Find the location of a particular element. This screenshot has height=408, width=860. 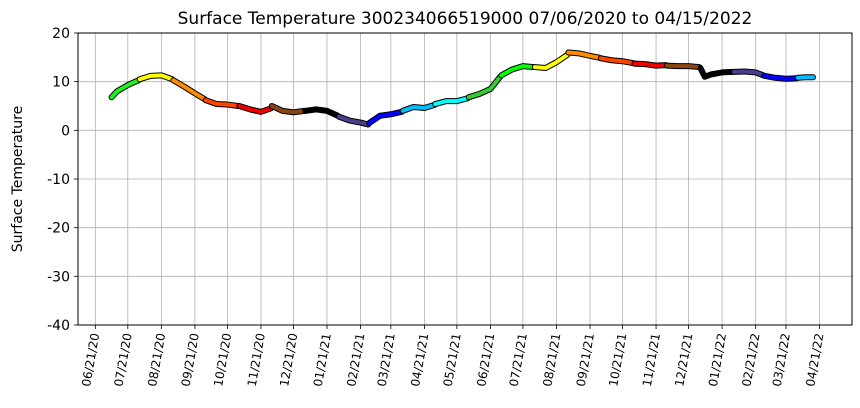

y-tick-label: -40 is located at coordinates (58, 326).